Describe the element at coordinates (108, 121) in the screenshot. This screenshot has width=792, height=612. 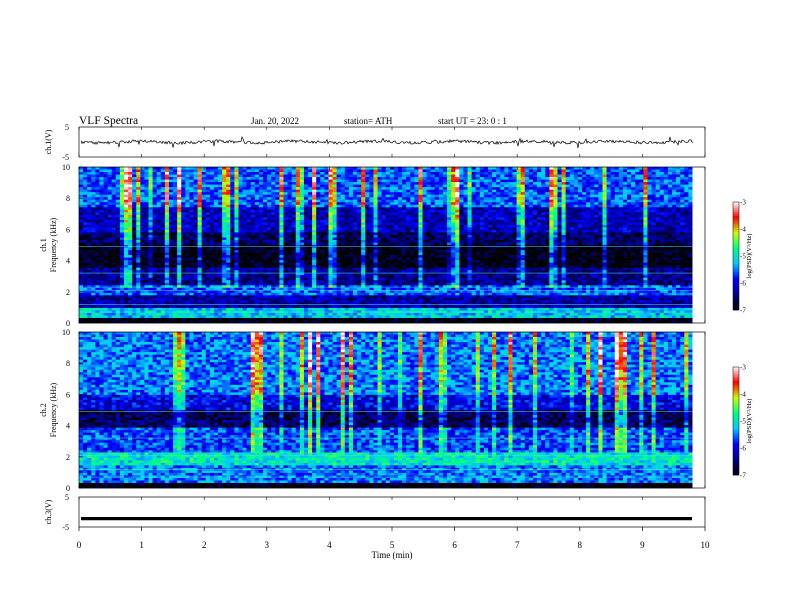
I see `figure-title: VLF Spectra` at that location.